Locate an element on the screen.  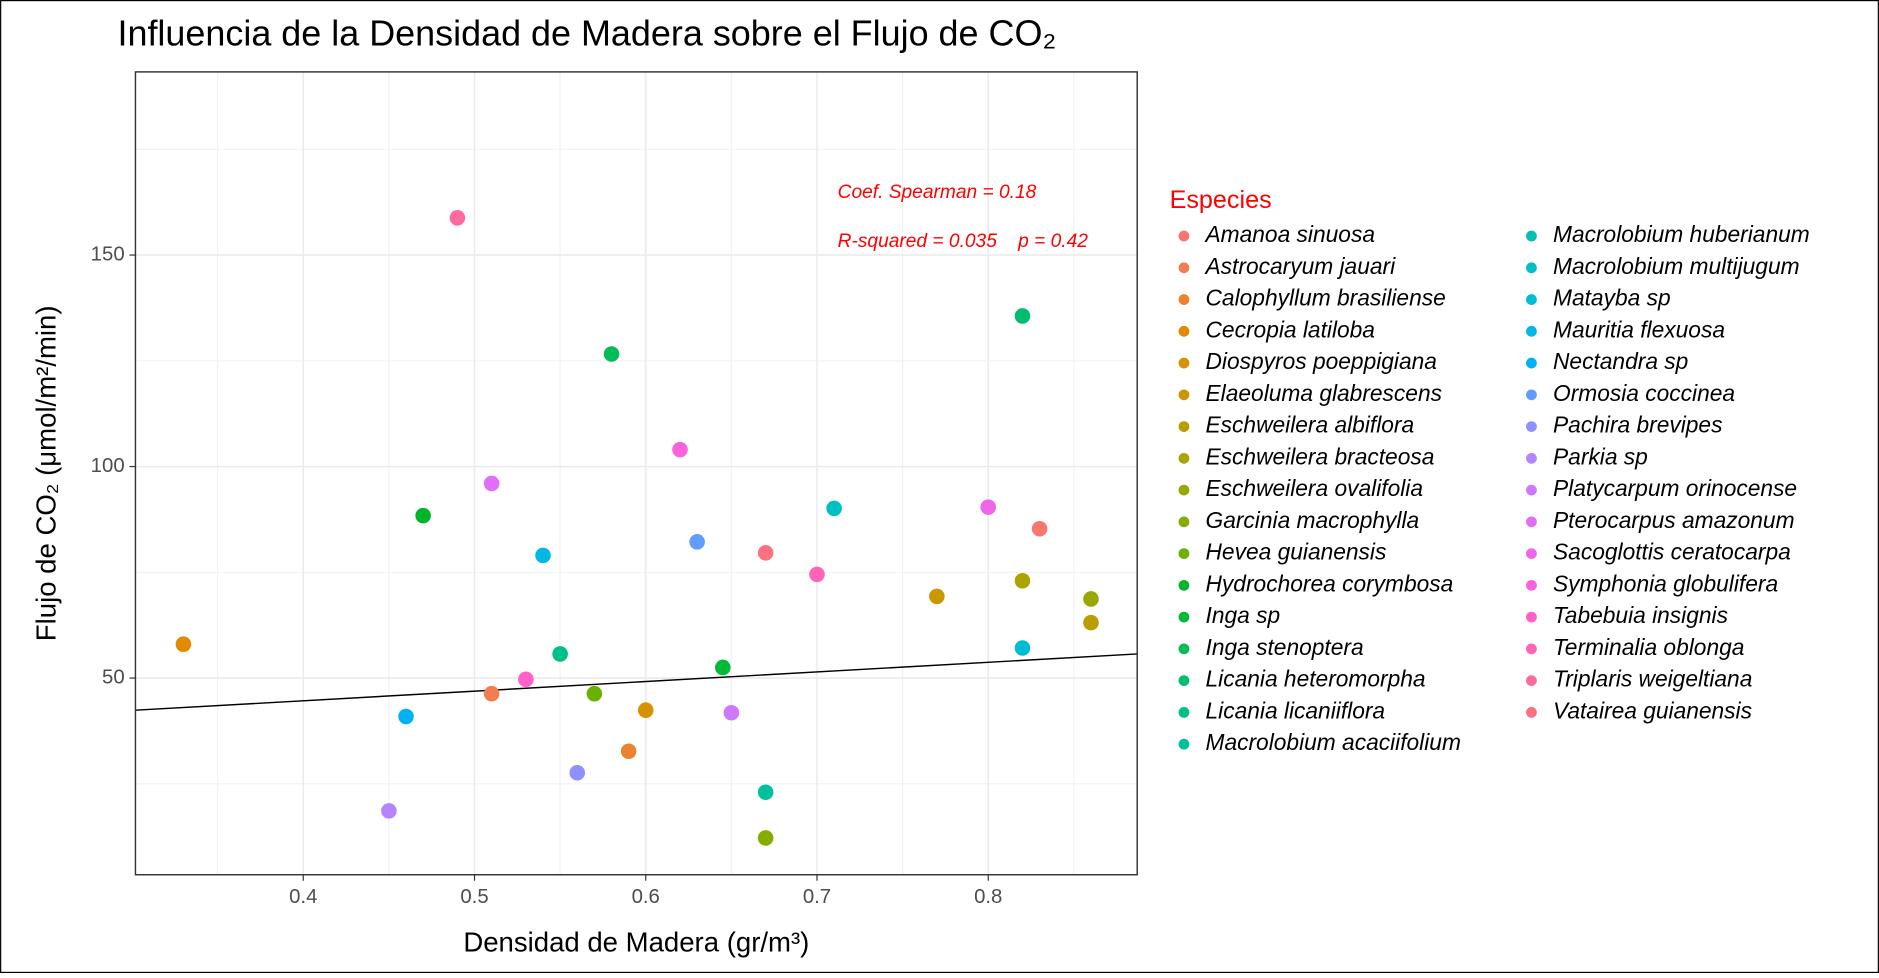
y-tick-label: 150 is located at coordinates (108, 254).